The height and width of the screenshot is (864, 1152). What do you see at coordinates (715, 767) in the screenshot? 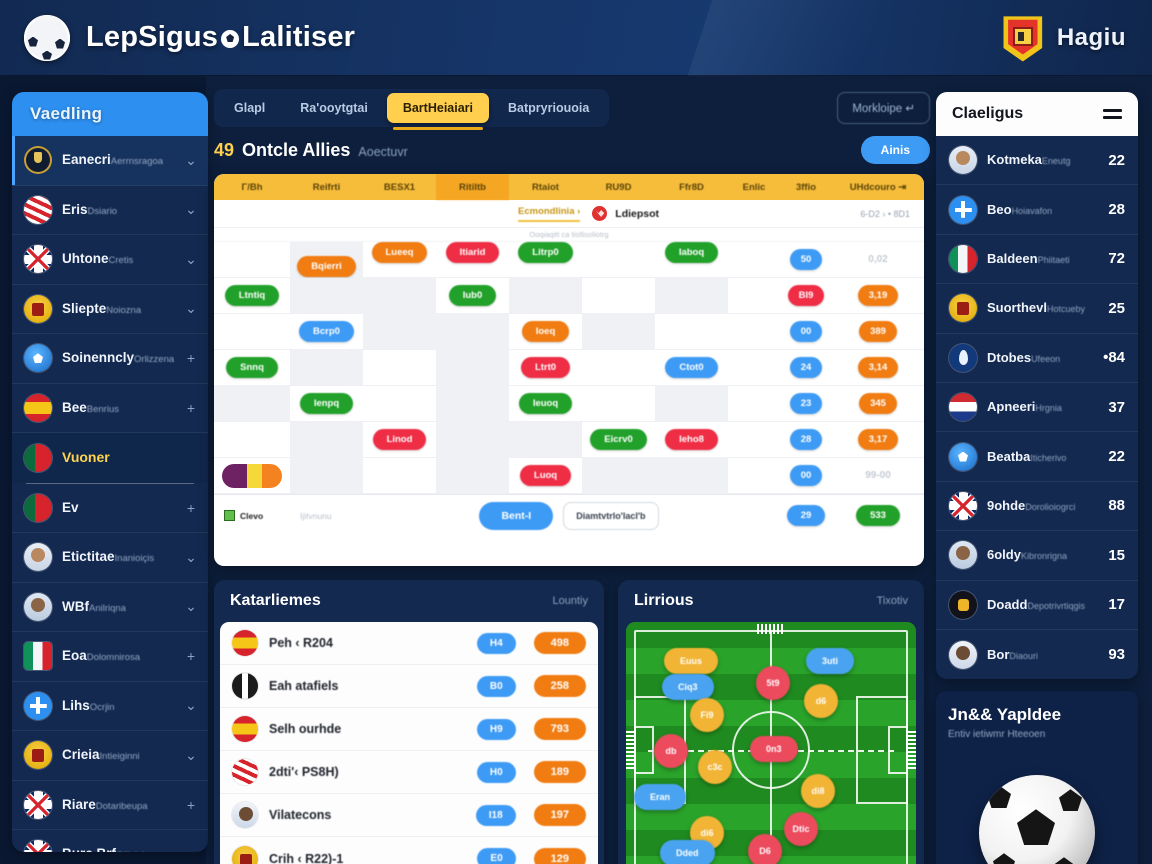
I see `player-marker-8: c3c` at bounding box center [715, 767].